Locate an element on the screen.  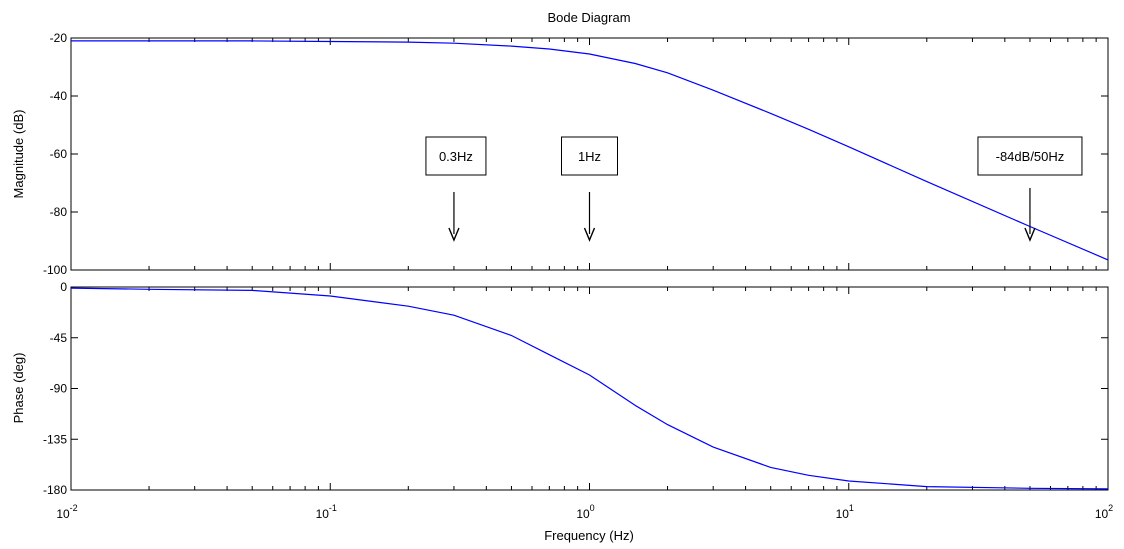
magnitude-y-tick-label: -80 is located at coordinates (59, 212).